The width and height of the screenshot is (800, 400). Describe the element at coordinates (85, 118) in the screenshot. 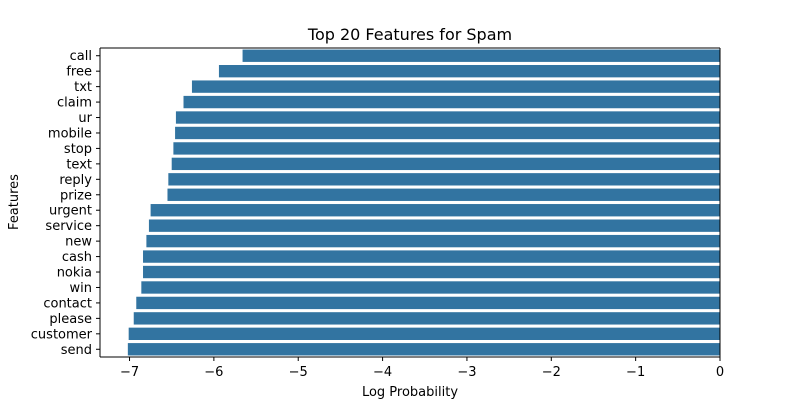

I see `y-tick-label: ur` at that location.